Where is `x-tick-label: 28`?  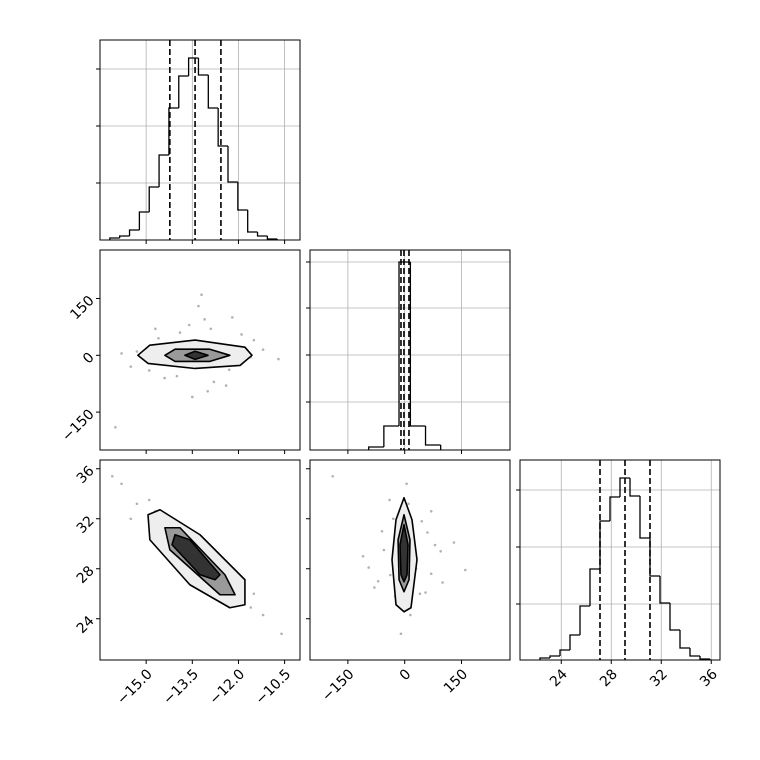
x-tick-label: 28 is located at coordinates (609, 678).